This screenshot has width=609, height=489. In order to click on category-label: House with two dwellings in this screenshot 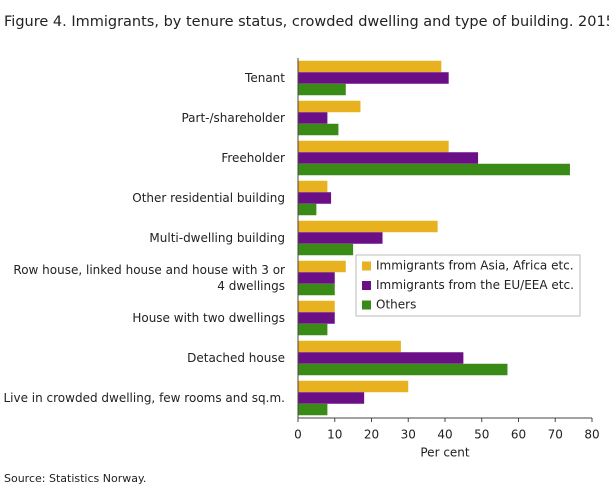, I will do `click(208, 318)`.